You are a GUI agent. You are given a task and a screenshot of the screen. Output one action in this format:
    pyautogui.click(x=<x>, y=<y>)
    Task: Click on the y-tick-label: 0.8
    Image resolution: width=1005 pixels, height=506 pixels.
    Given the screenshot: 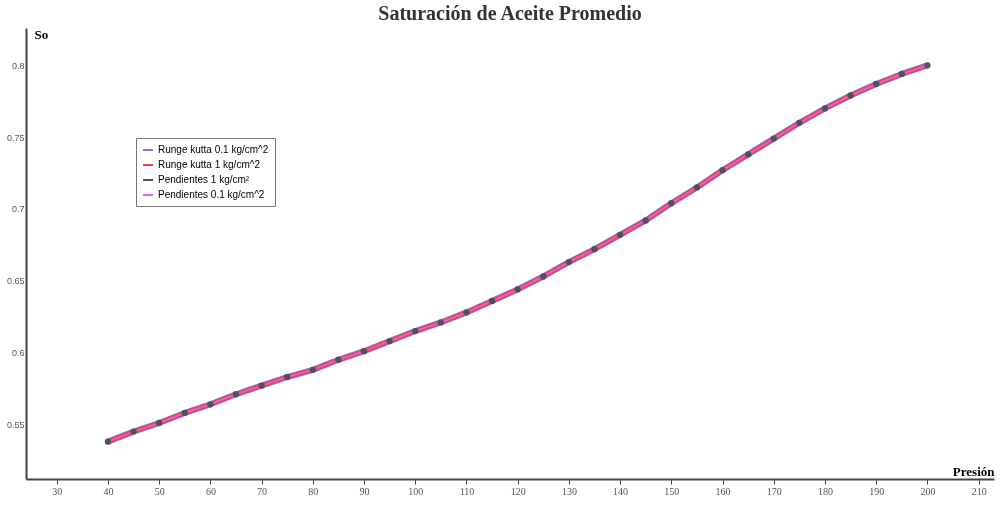 What is the action you would take?
    pyautogui.click(x=18, y=65)
    